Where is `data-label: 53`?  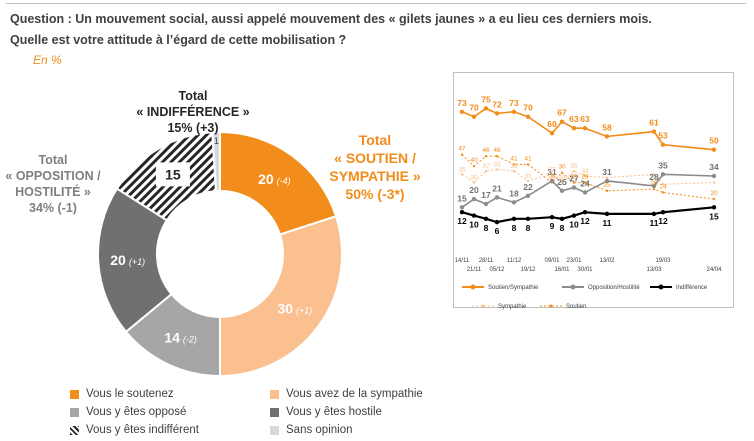
data-label: 53 is located at coordinates (663, 136).